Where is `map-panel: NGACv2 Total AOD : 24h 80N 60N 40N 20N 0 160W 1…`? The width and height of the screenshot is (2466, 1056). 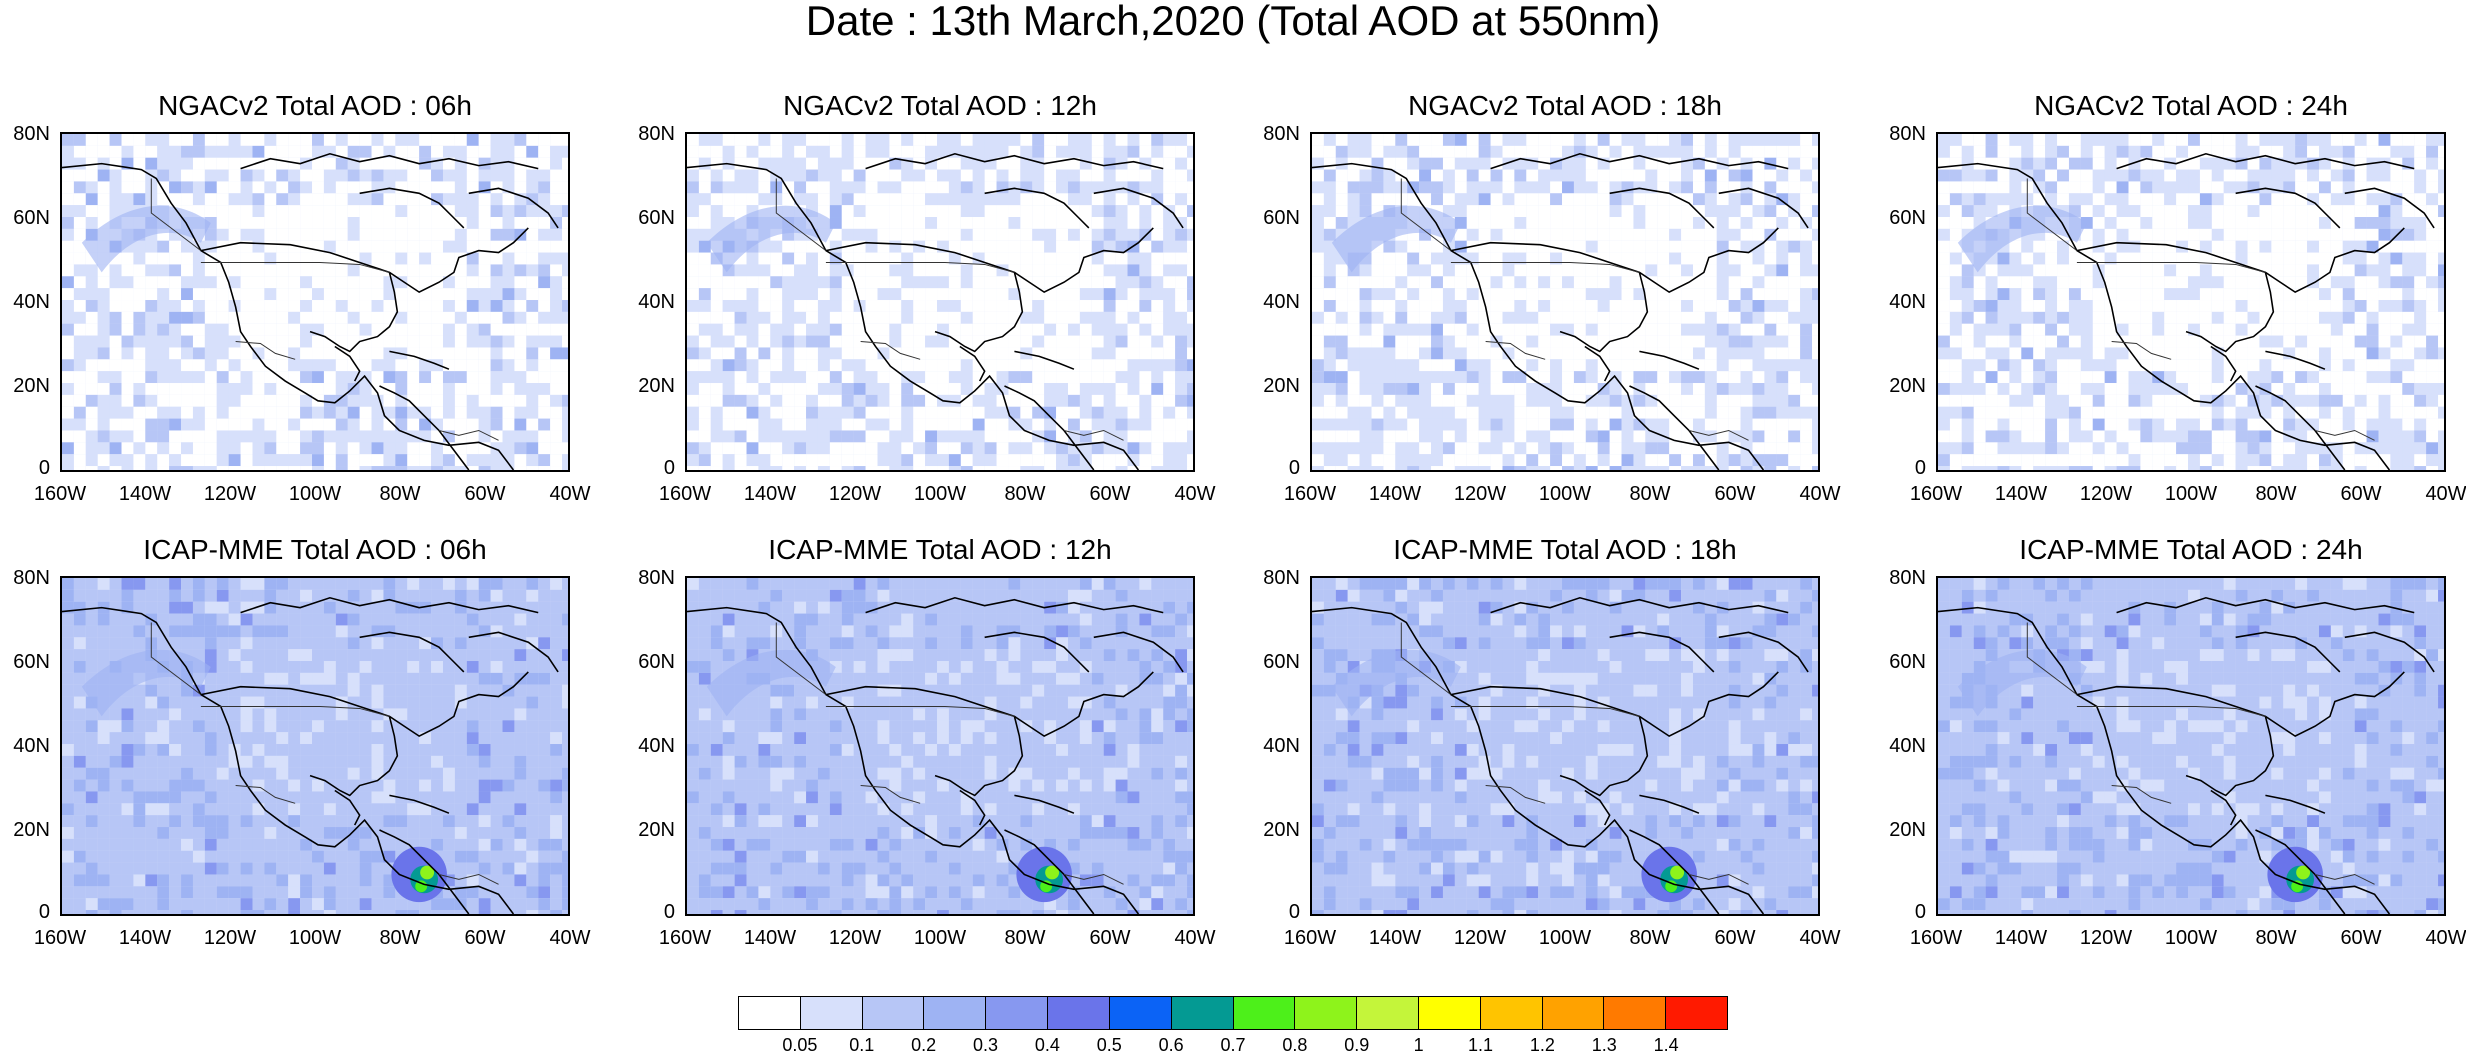 map-panel: NGACv2 Total AOD : 24h 80N 60N 40N 20N 0 160W 1… is located at coordinates (2171, 312).